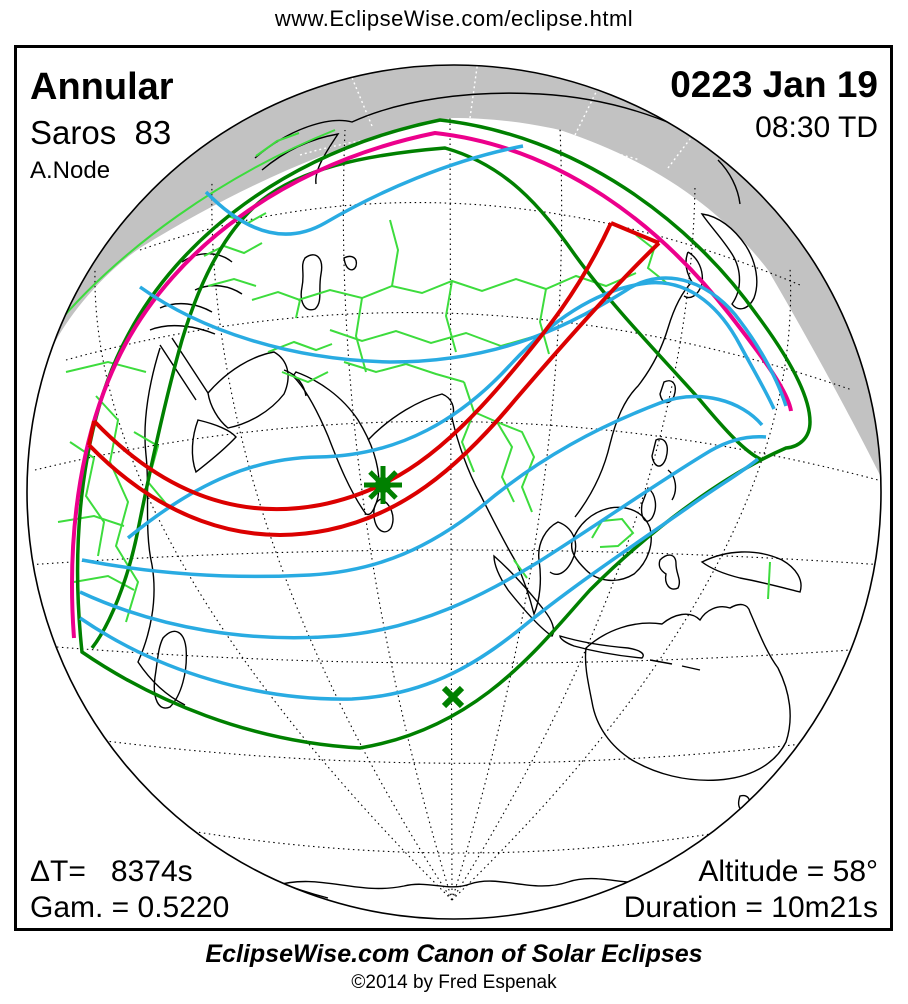 The height and width of the screenshot is (1004, 908). What do you see at coordinates (454, 18) in the screenshot?
I see `page-url-text: www.EclipseWise.com/eclipse.html` at bounding box center [454, 18].